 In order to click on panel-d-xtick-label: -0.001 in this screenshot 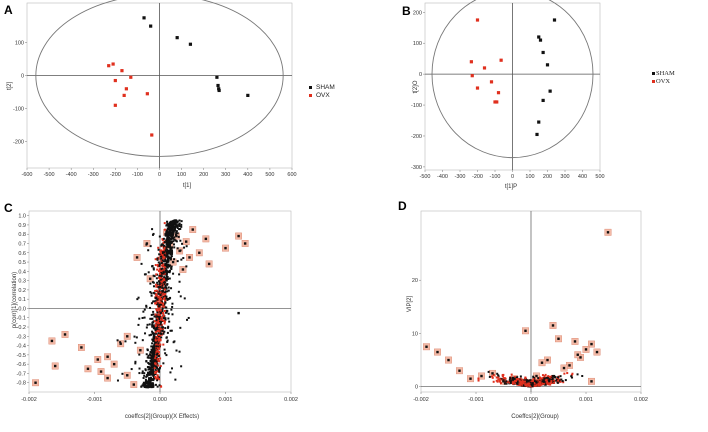, I will do `click(476, 400)`.